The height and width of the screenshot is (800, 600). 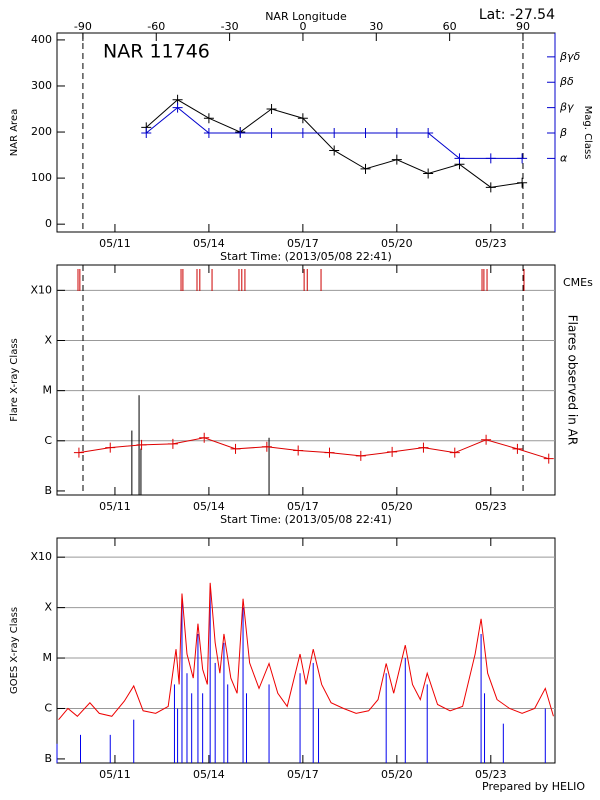 I want to click on x2-tick-label: 30, so click(x=376, y=26).